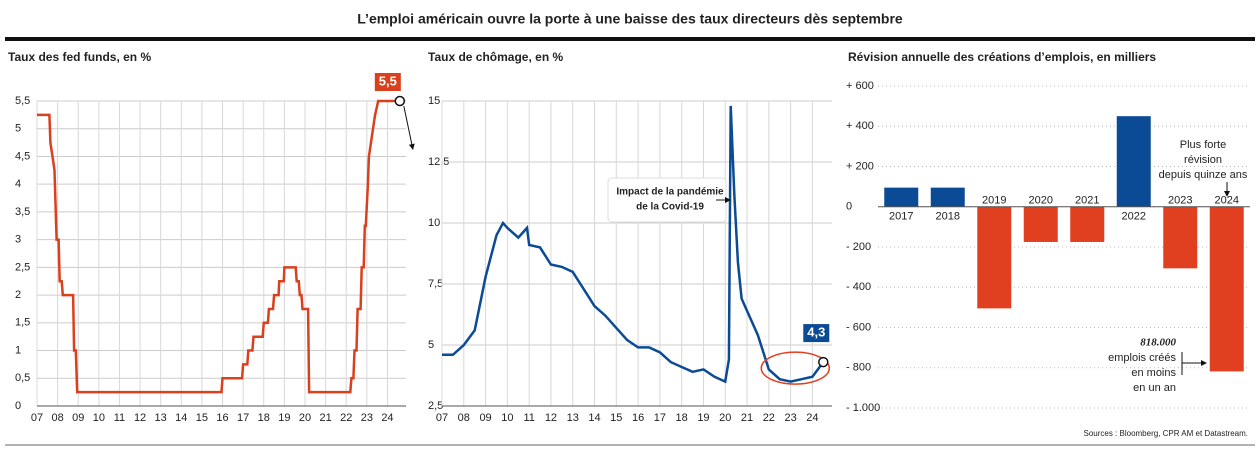 The width and height of the screenshot is (1260, 457). I want to click on y-tick-label: - 600, so click(858, 327).